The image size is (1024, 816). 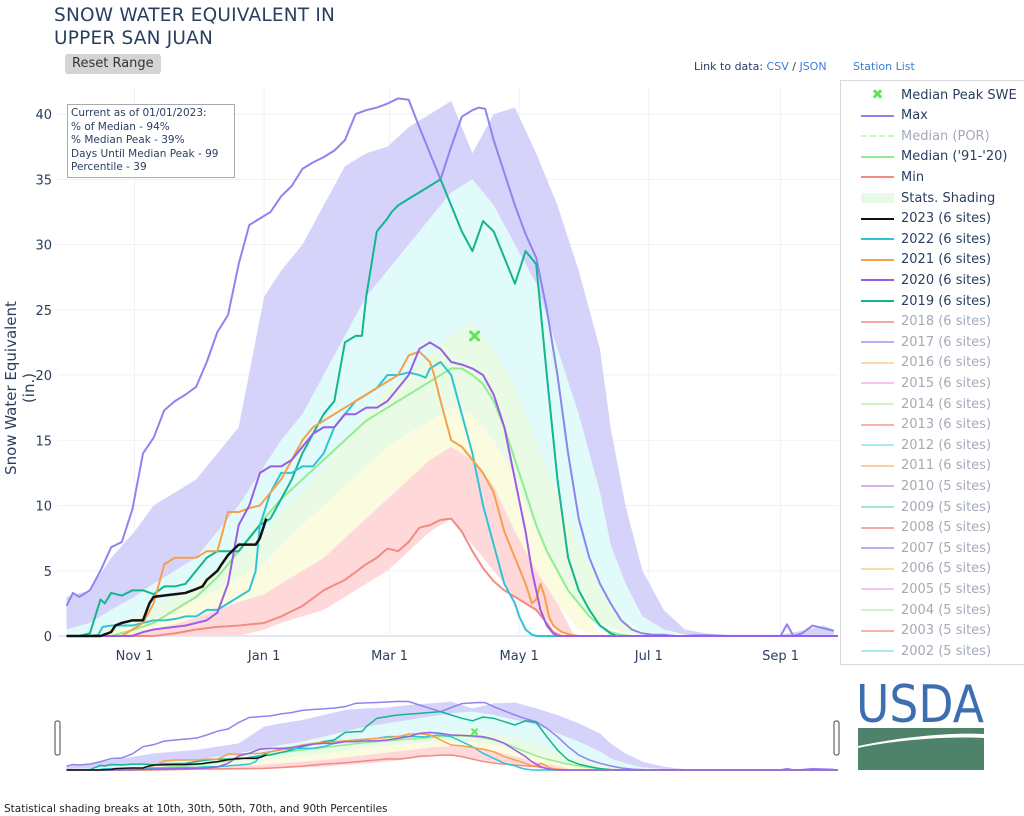 What do you see at coordinates (926, 507) in the screenshot?
I see `legend-item: 2009 (5 sites)` at bounding box center [926, 507].